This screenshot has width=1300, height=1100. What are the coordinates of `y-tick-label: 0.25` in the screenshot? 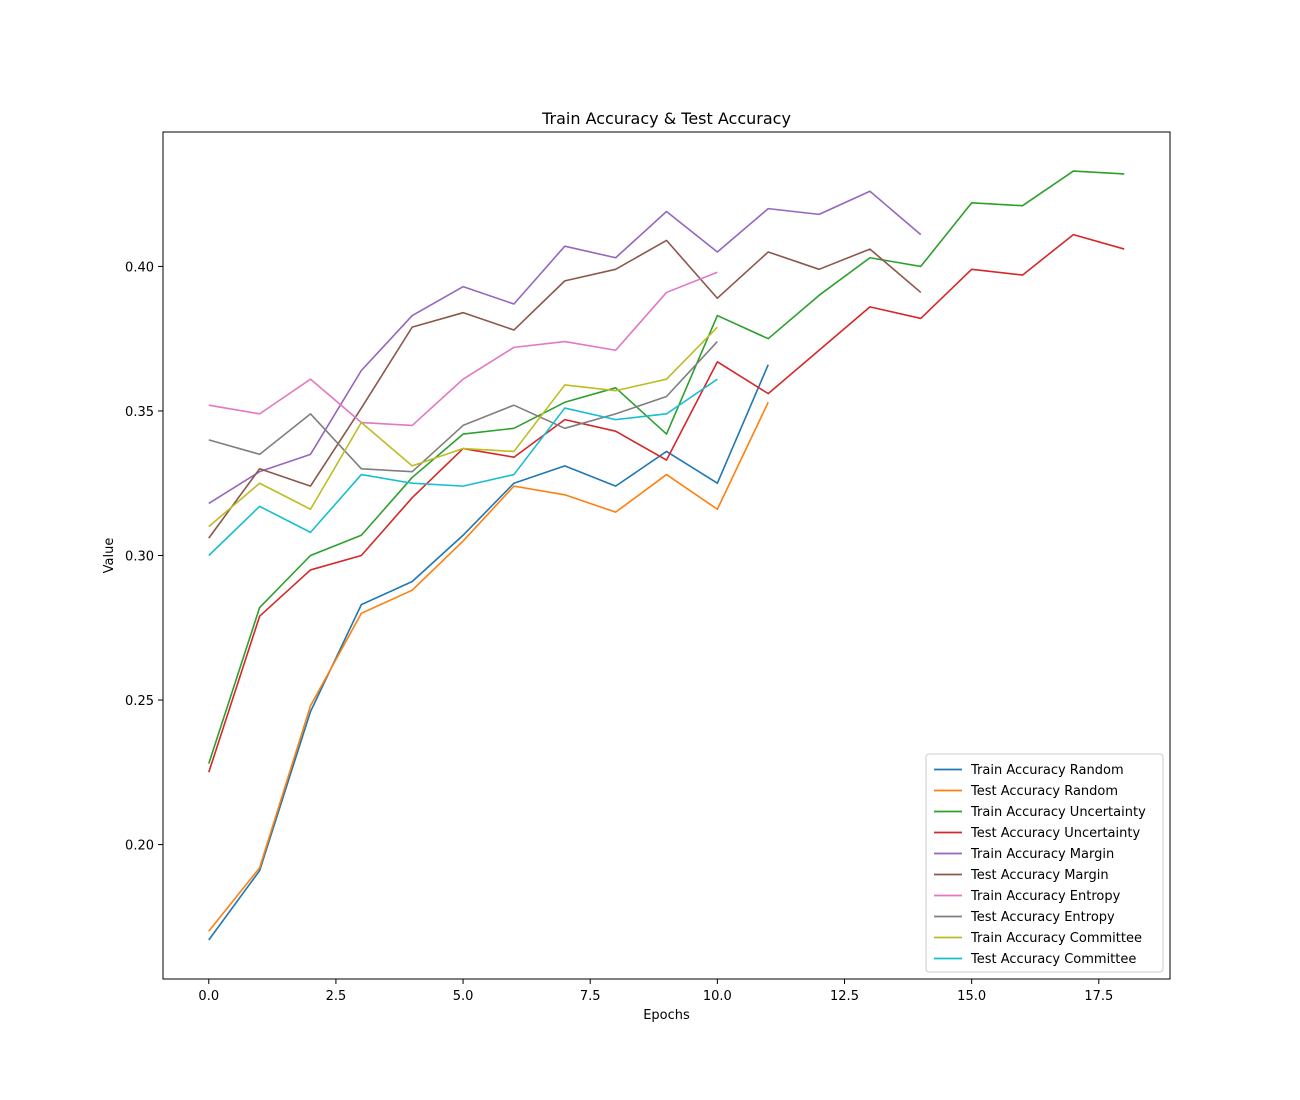 It's located at (139, 701).